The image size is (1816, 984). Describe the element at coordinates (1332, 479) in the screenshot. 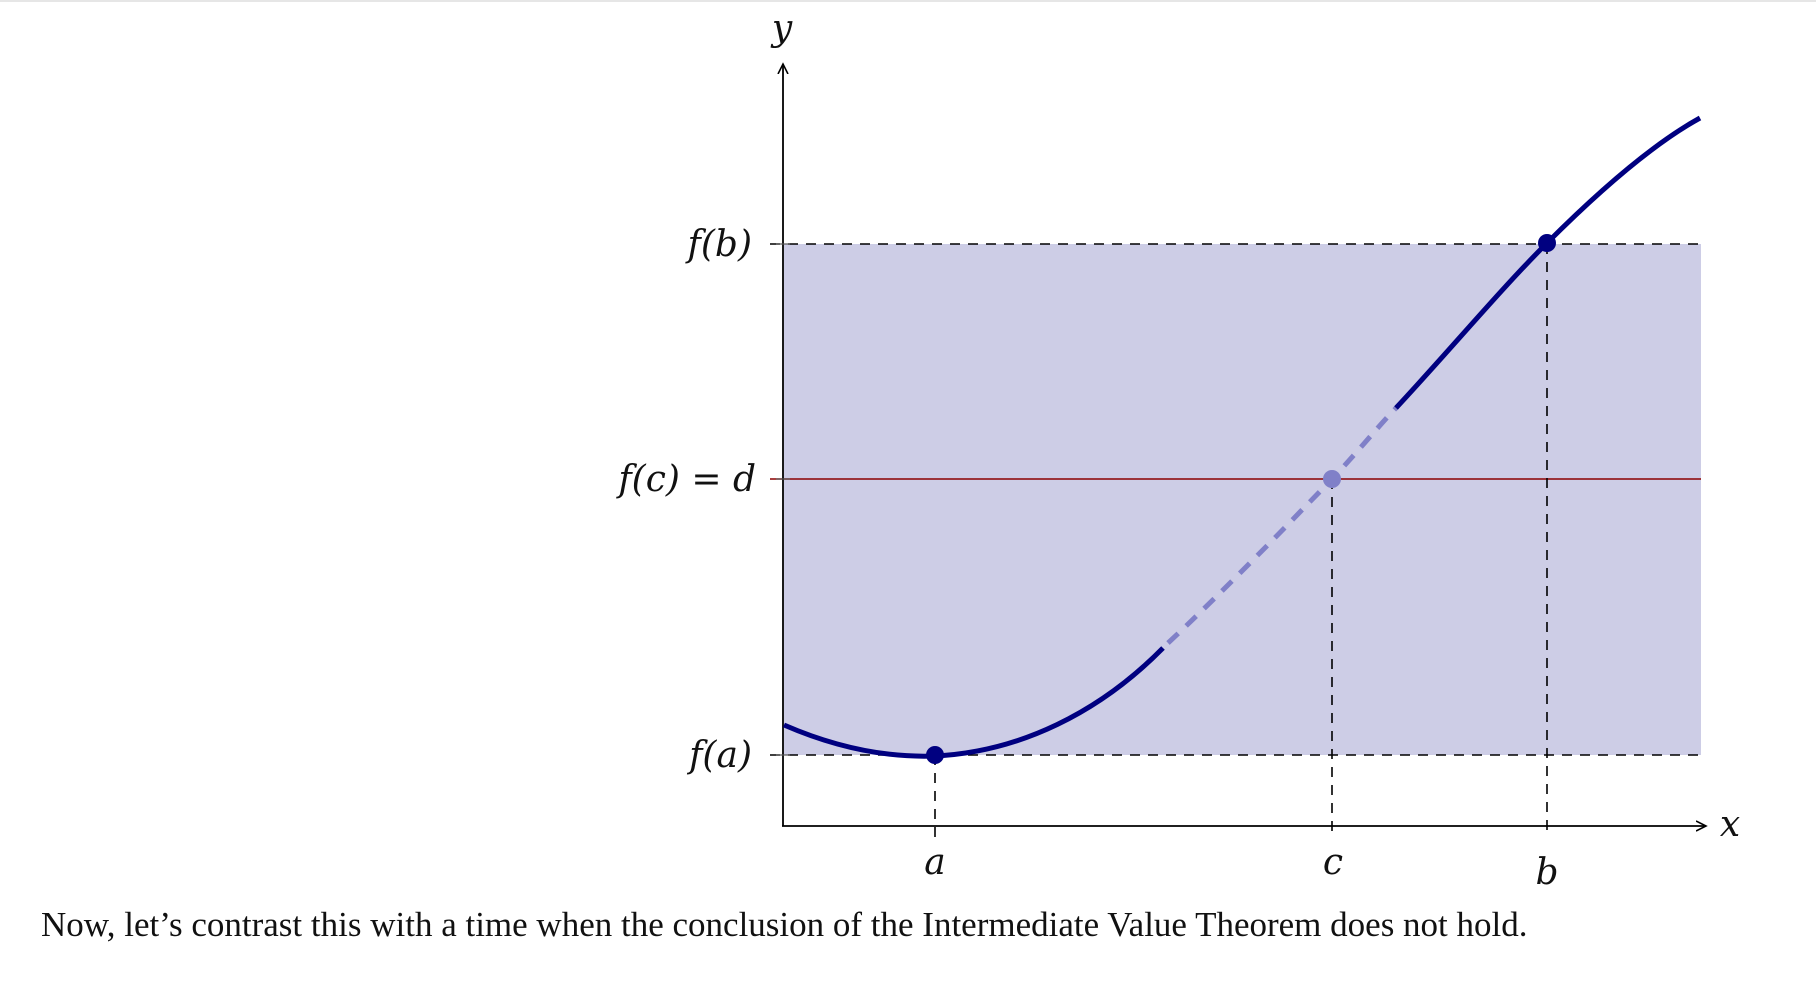

I see `point-c` at that location.